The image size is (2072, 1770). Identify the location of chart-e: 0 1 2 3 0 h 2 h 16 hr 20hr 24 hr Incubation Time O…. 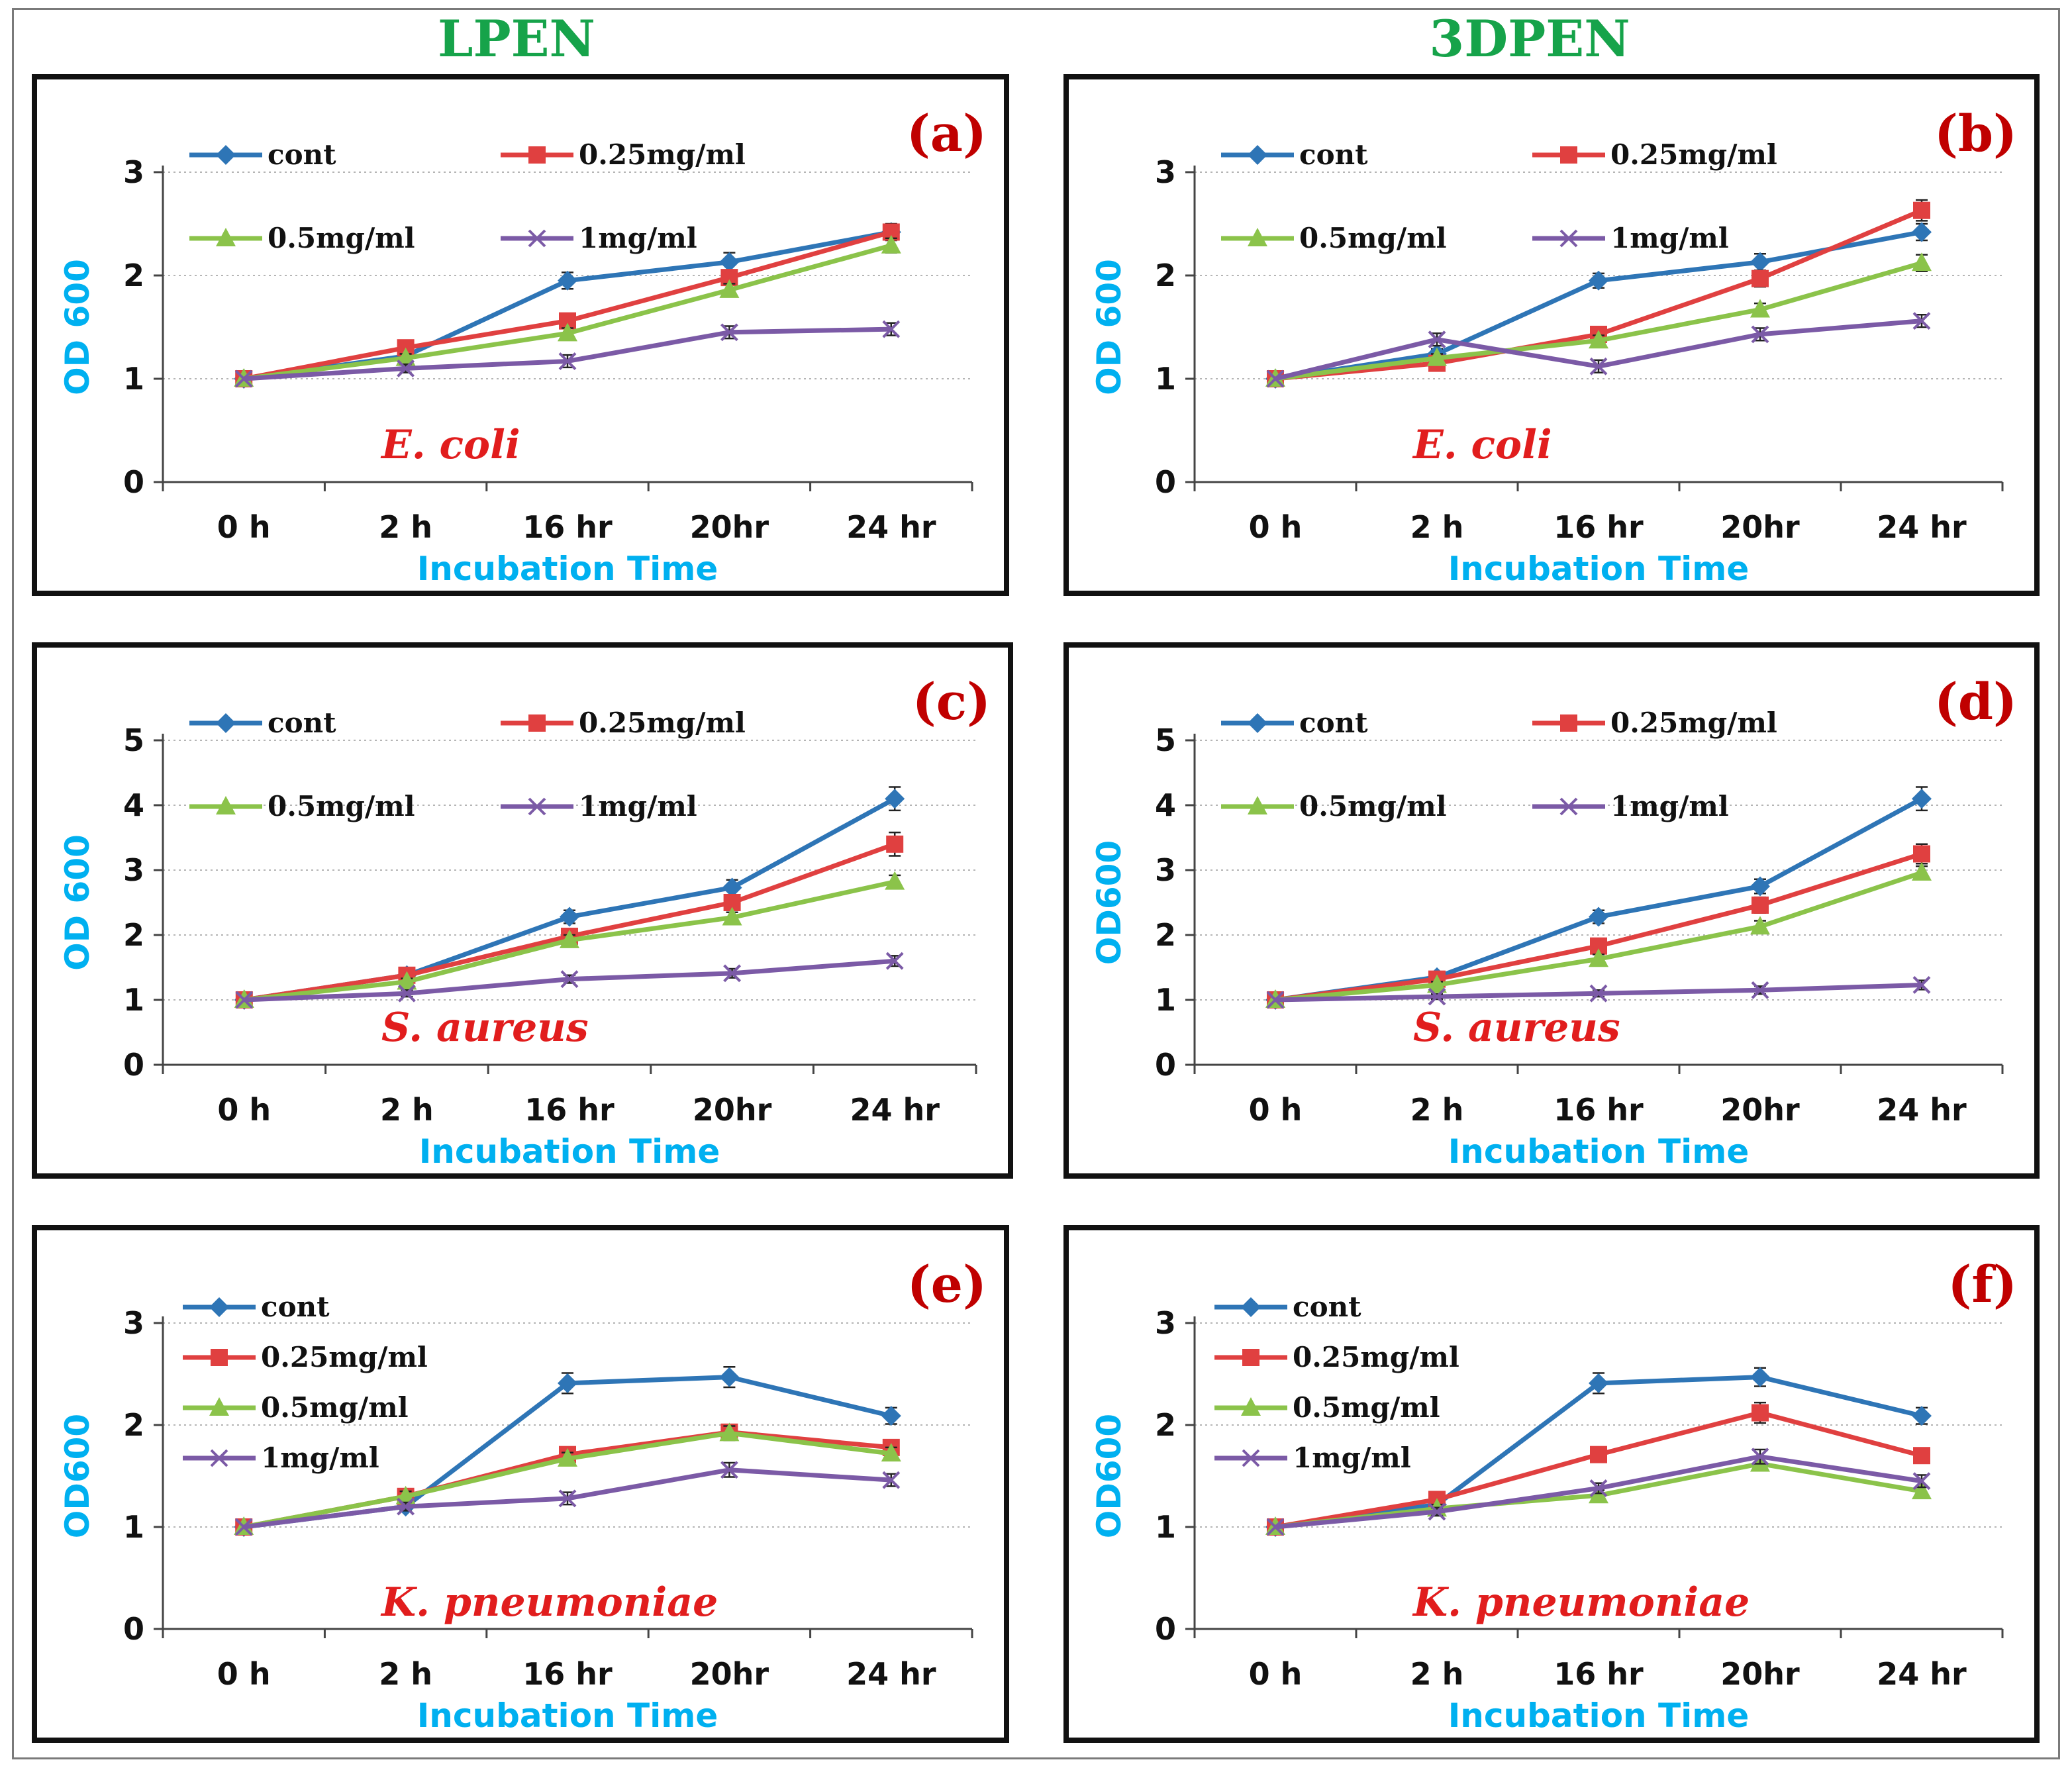
(522, 1495).